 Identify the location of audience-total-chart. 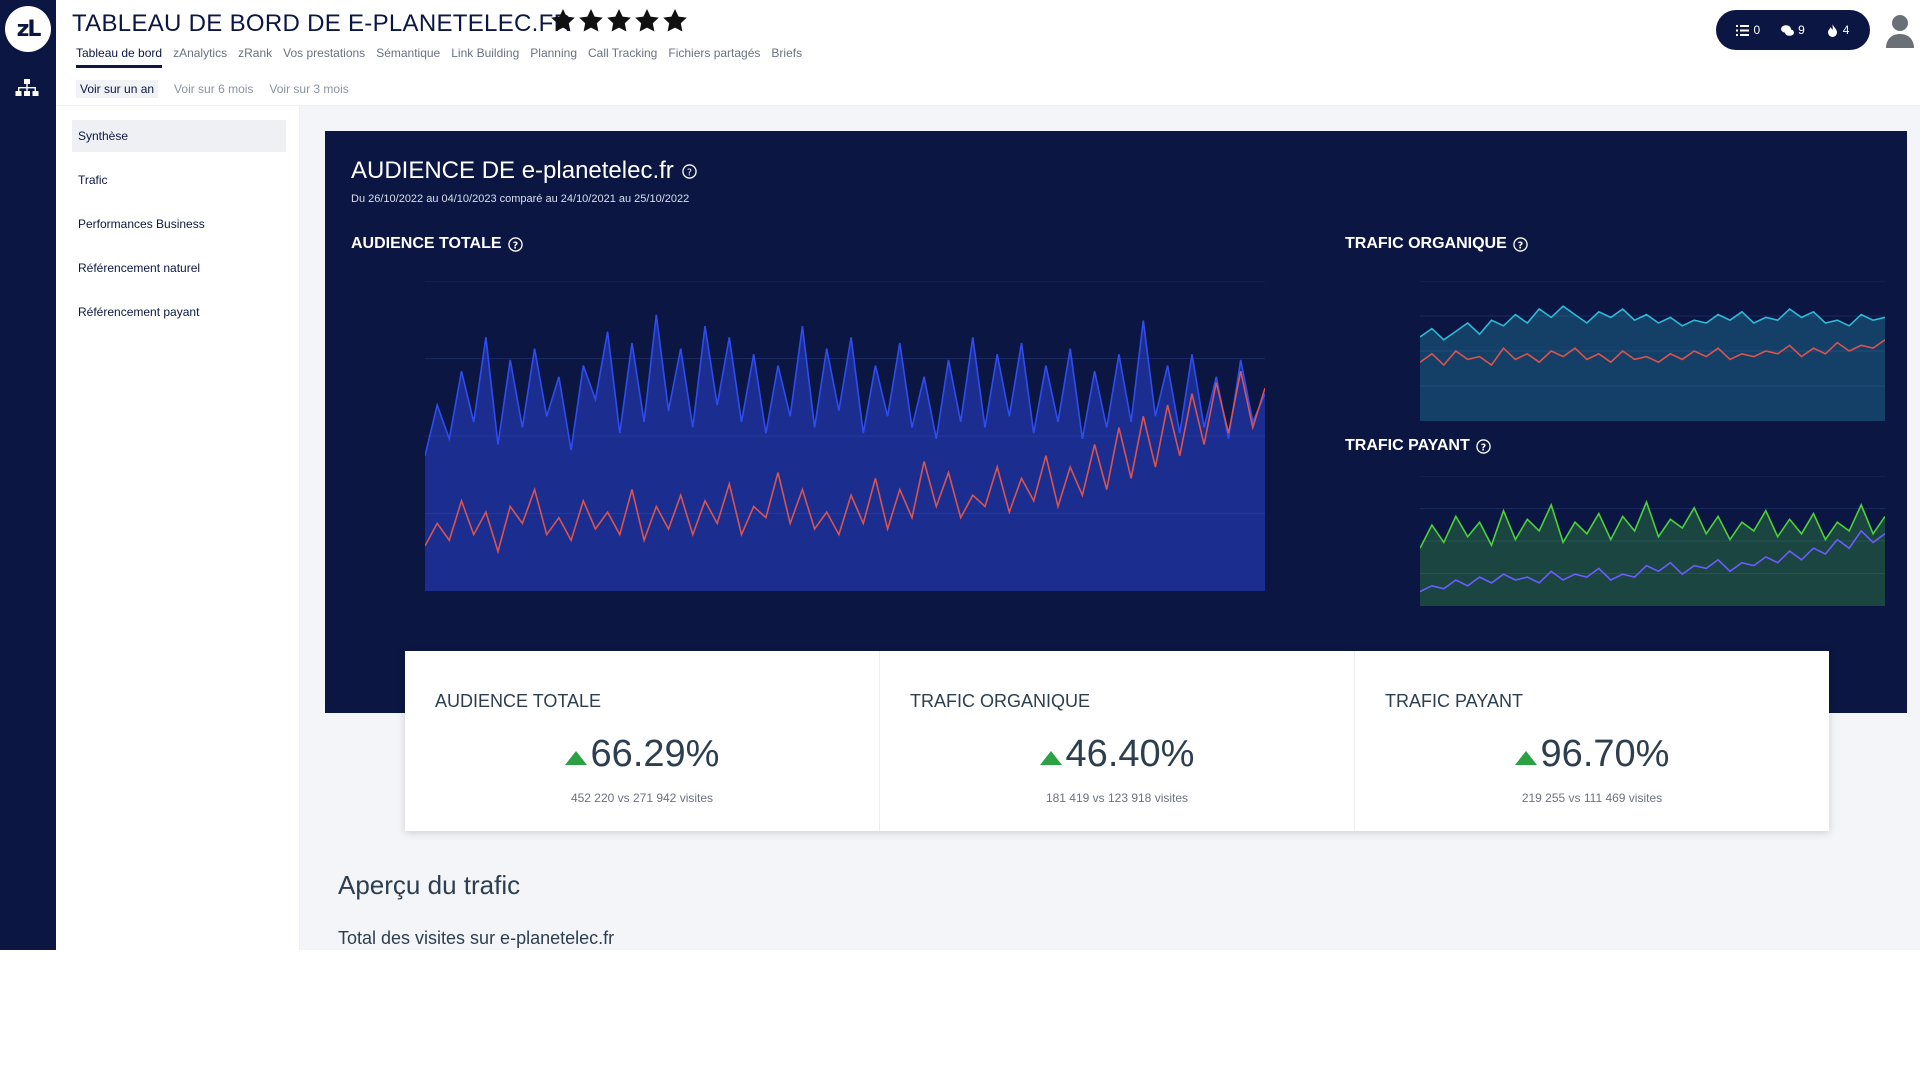
(845, 436).